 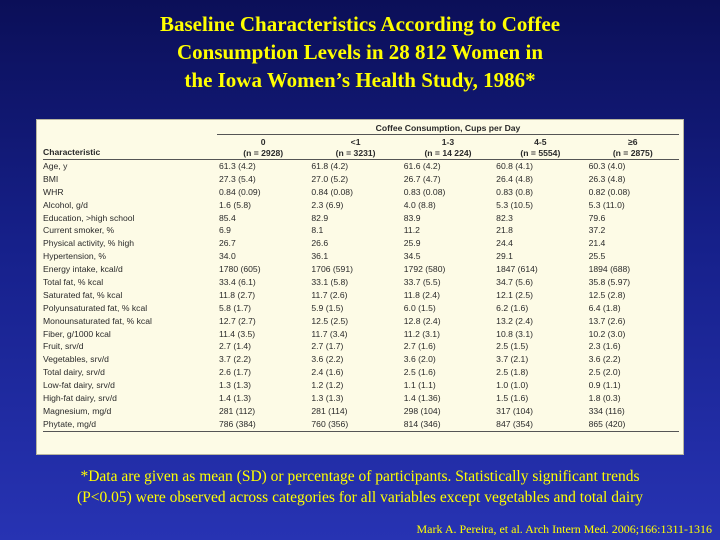 I want to click on row-label: Education, >high school, so click(x=89, y=217).